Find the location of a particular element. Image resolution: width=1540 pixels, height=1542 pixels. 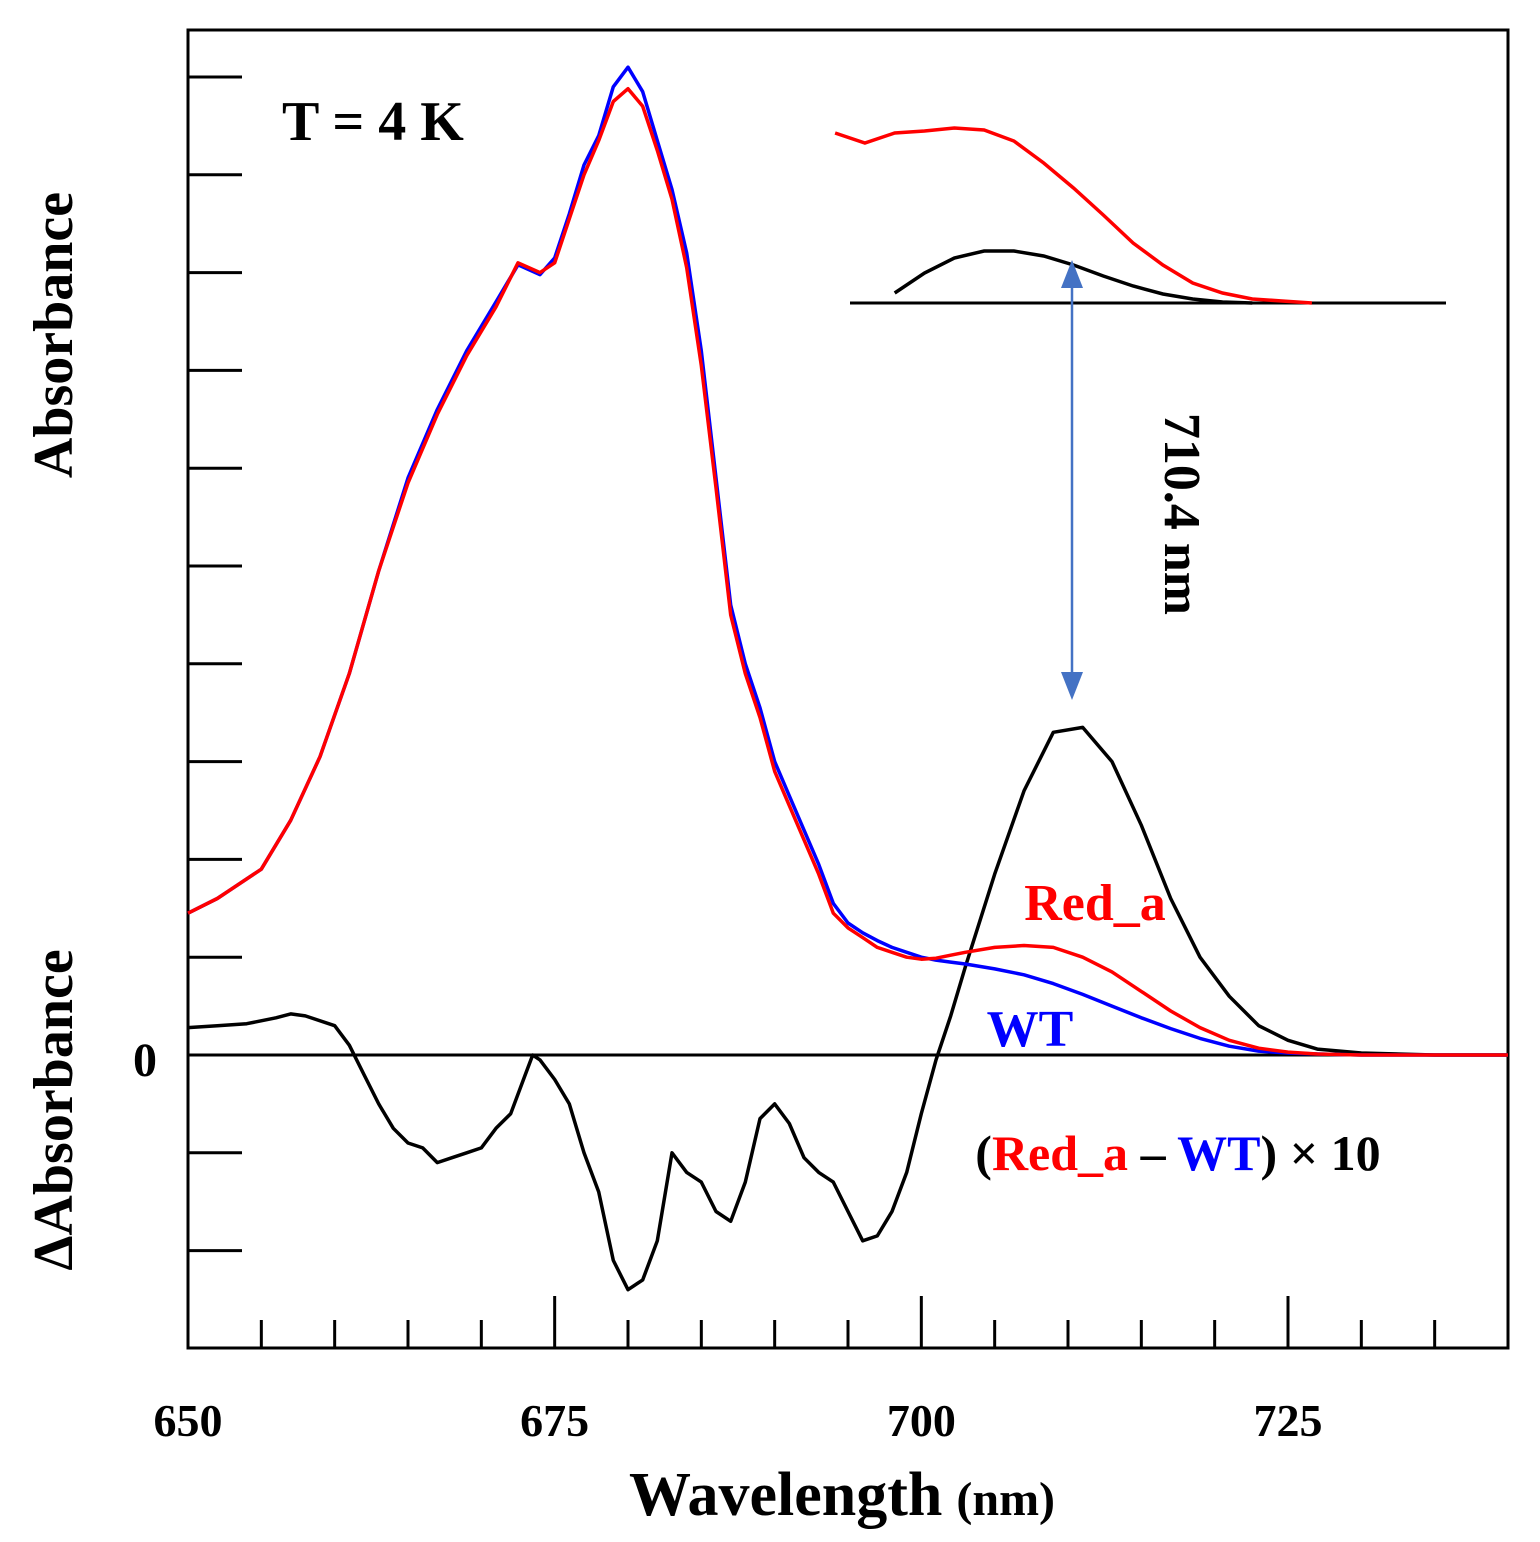

inset-magnified is located at coordinates (1140, 215).